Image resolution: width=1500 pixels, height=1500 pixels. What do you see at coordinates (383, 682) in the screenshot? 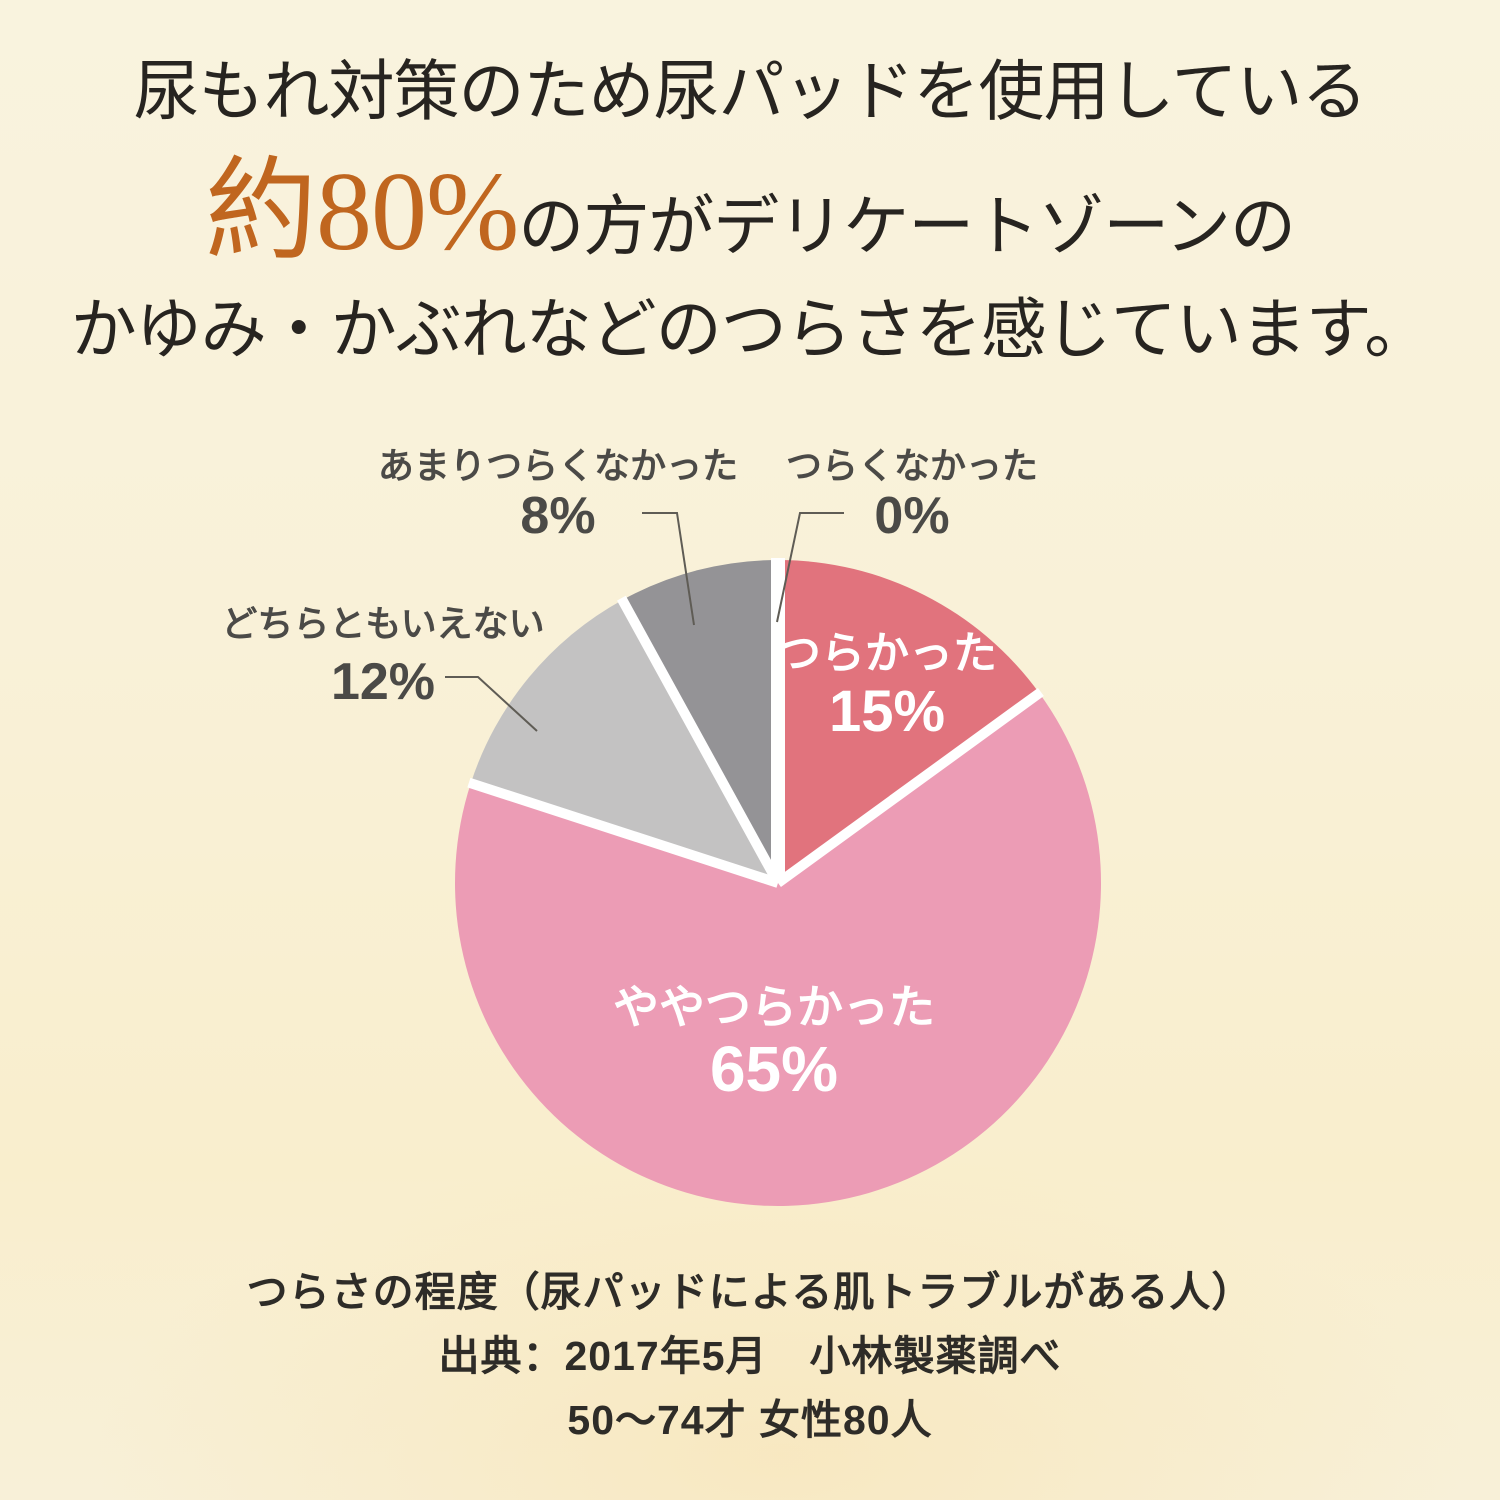
I see `callout-value: 12%` at bounding box center [383, 682].